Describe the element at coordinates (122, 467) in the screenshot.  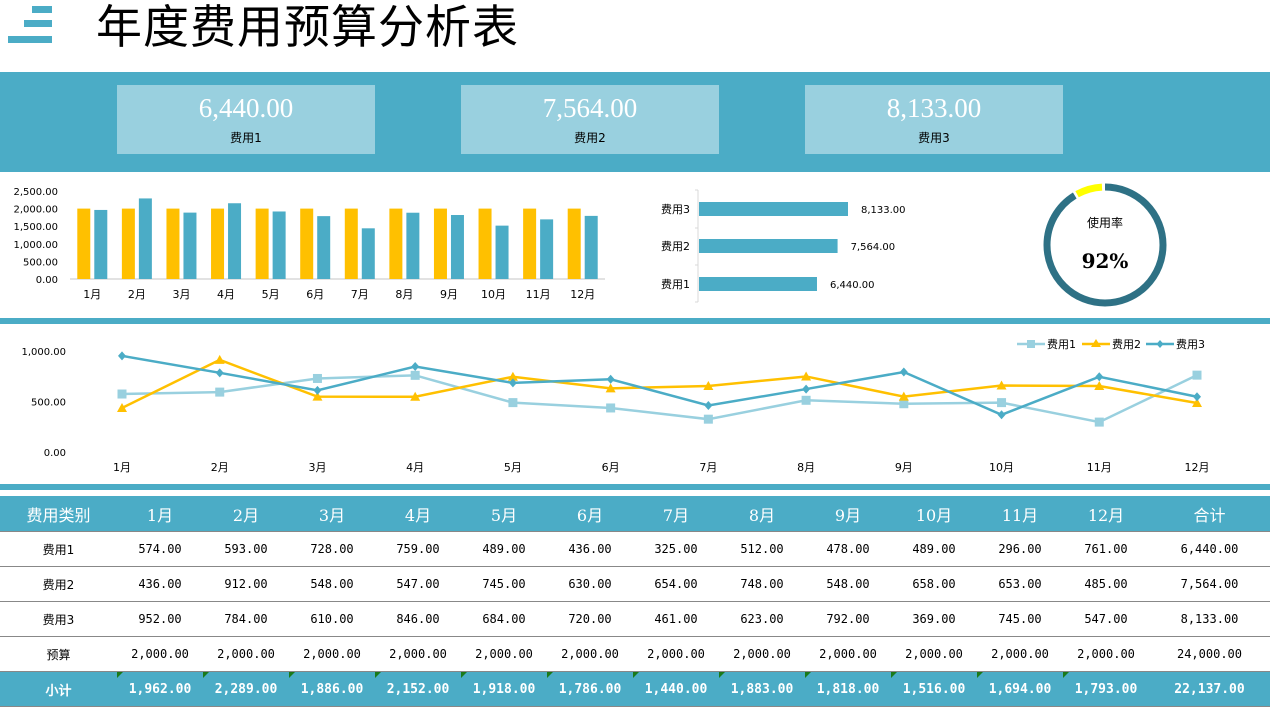
I see `x-tick-label: 1月` at that location.